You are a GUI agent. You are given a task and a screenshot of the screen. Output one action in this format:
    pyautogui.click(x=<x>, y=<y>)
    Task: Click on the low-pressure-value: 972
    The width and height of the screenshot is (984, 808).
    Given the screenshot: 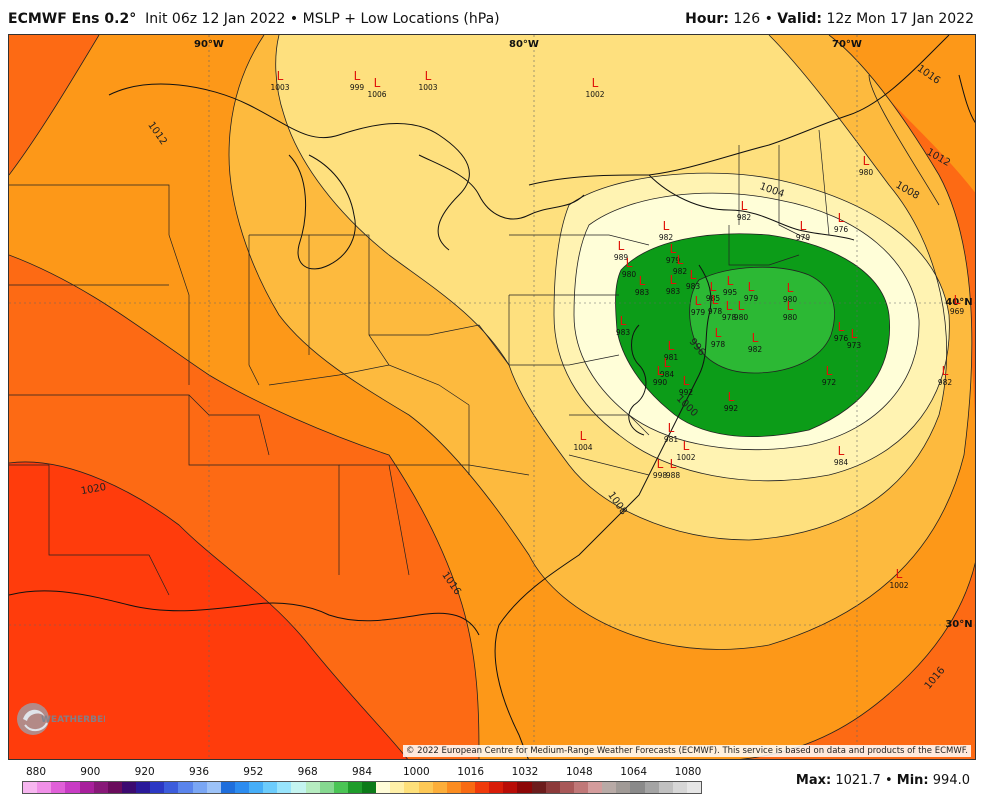 What is the action you would take?
    pyautogui.click(x=829, y=382)
    